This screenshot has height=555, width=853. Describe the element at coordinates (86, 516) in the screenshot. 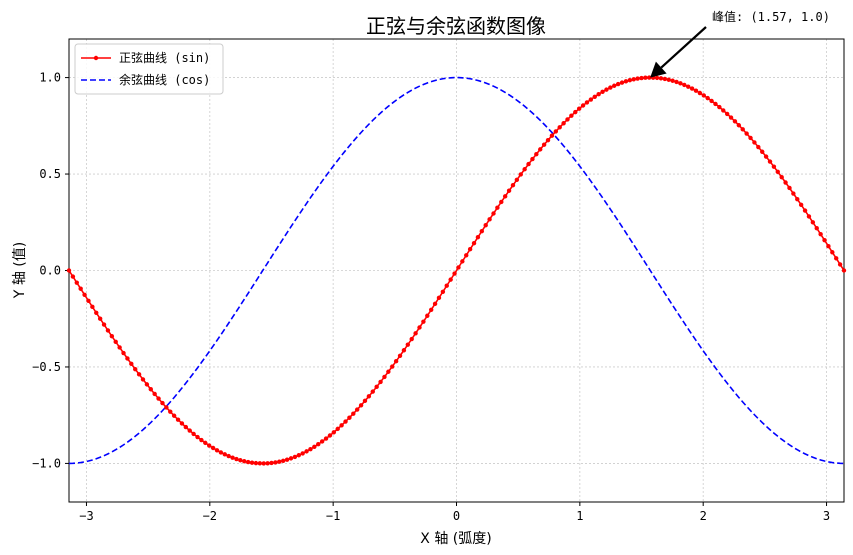

I see `x-tick-label: −3` at that location.